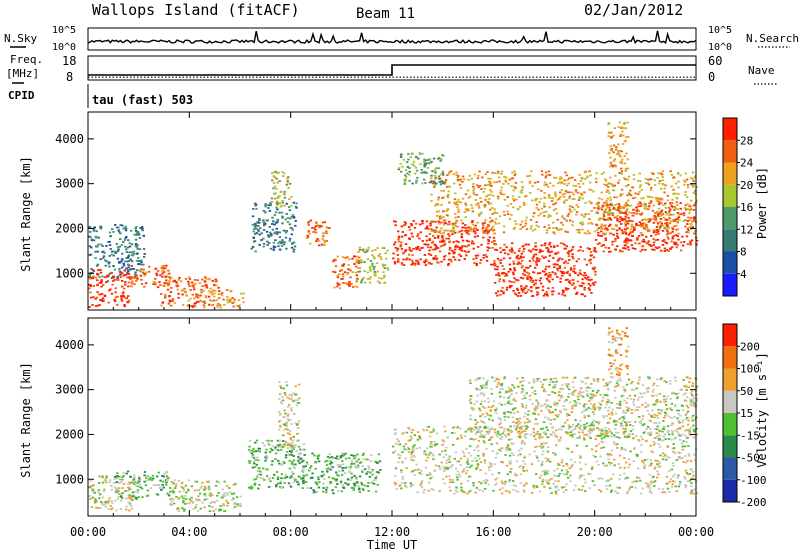 Image resolution: width=800 pixels, height=554 pixels. What do you see at coordinates (320, 225) in the screenshot?
I see `power-cell-r7` at bounding box center [320, 225].